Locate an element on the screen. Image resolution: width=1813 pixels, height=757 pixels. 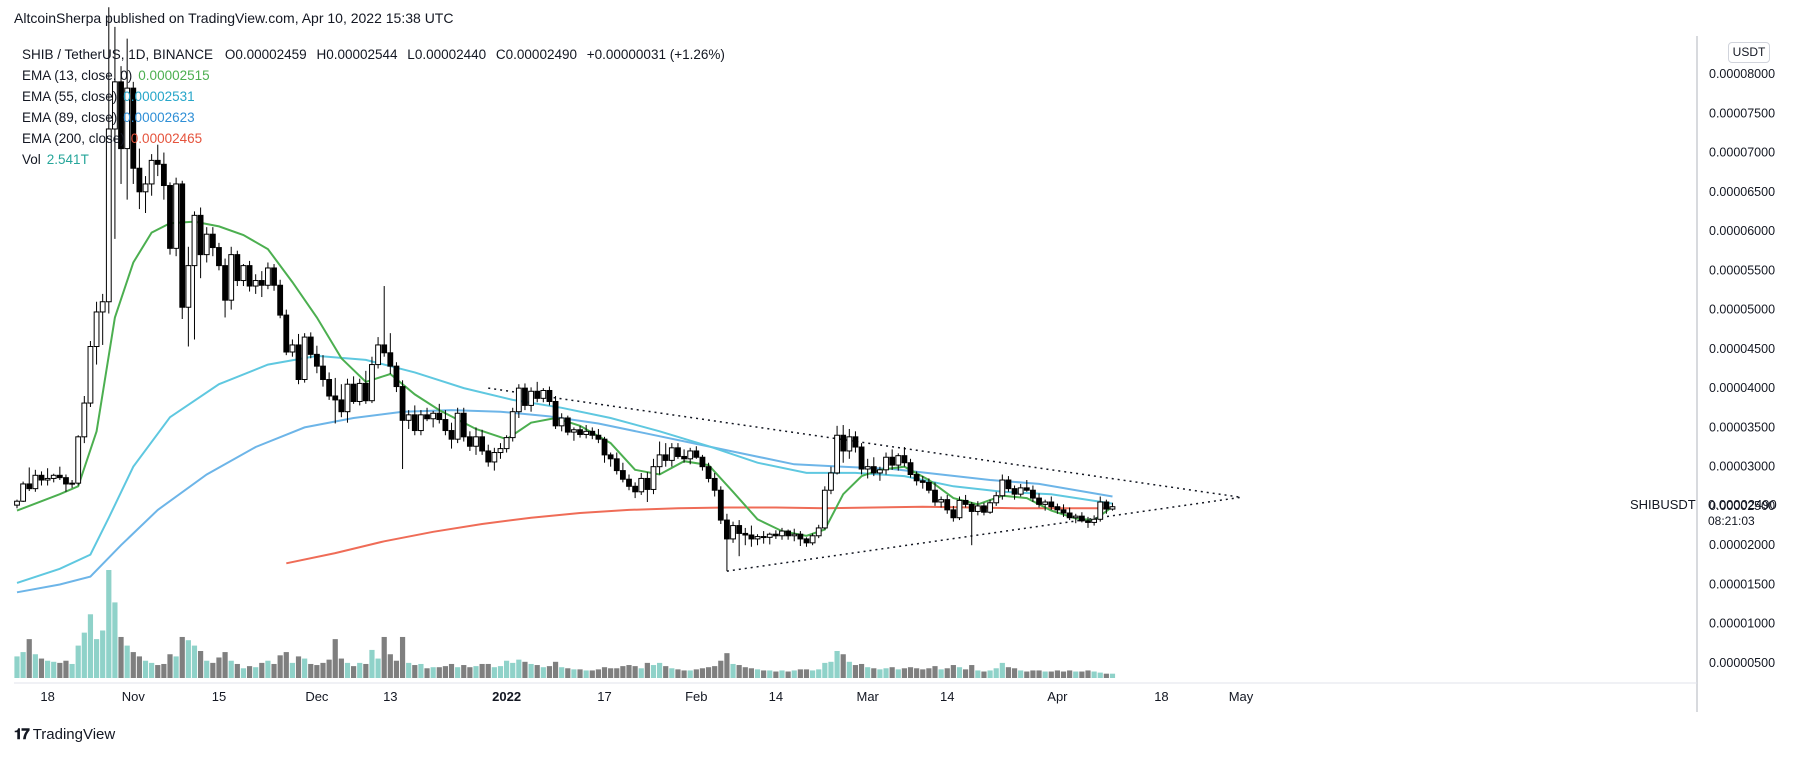
legend-ema55-row: EMA (55, close) 0.00002531 is located at coordinates (373, 96).